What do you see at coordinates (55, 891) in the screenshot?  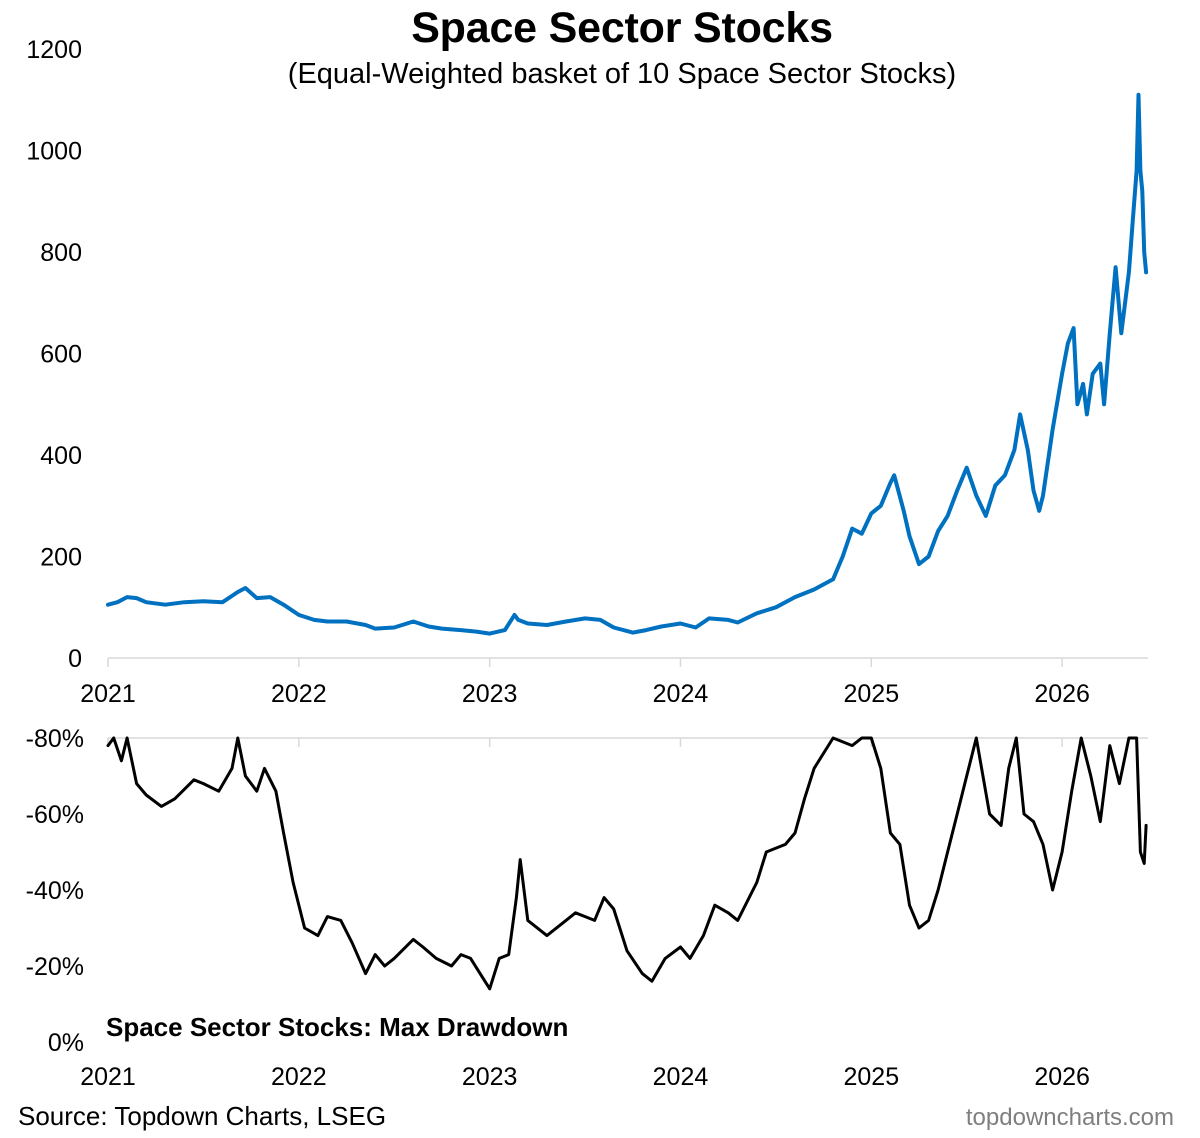 I see `drawdown-y-tick-label: -40%` at bounding box center [55, 891].